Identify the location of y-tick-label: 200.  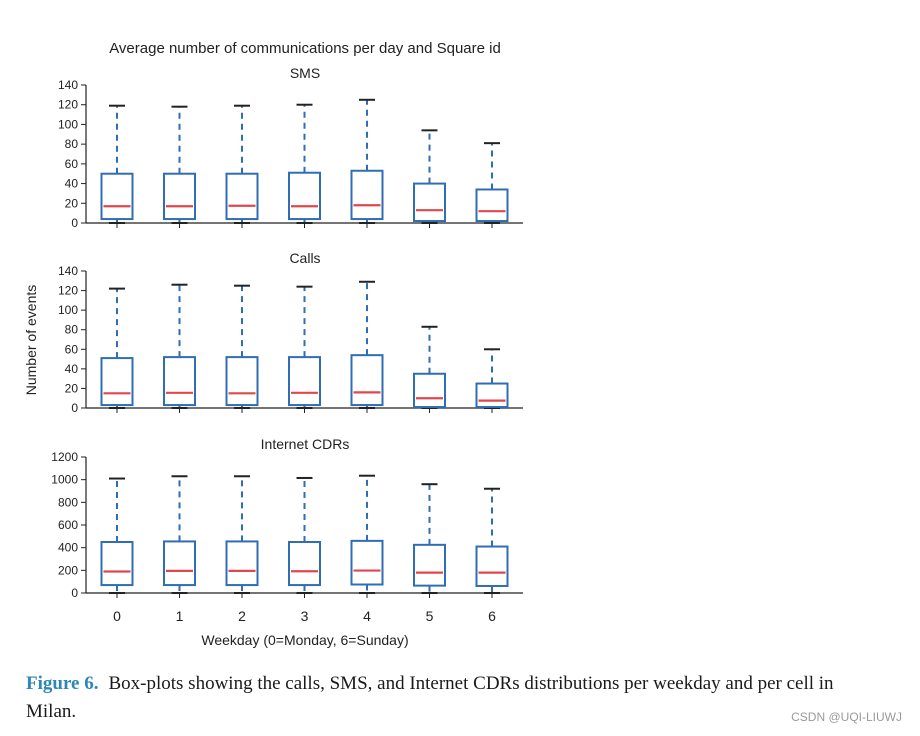
(68, 570).